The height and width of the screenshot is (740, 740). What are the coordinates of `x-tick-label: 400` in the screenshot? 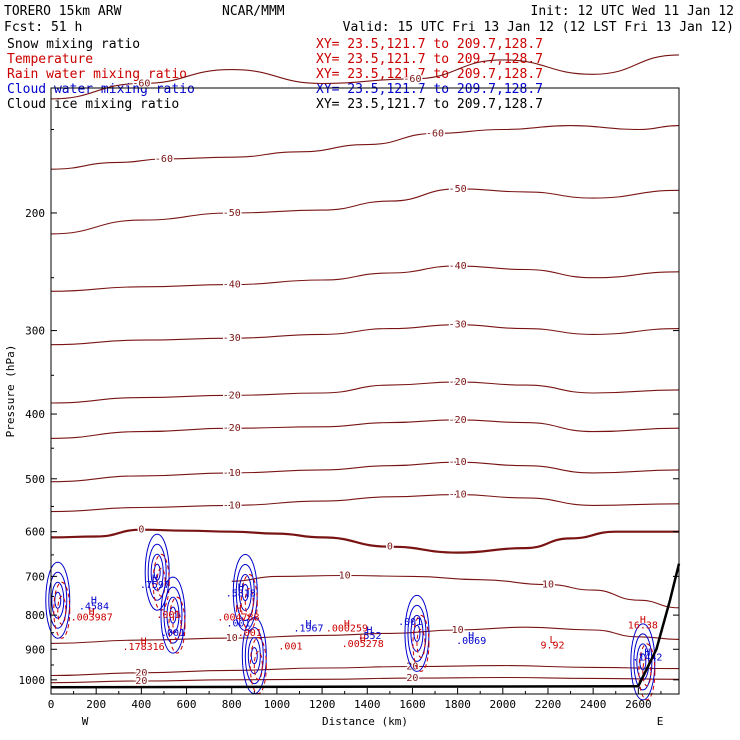 It's located at (141, 704).